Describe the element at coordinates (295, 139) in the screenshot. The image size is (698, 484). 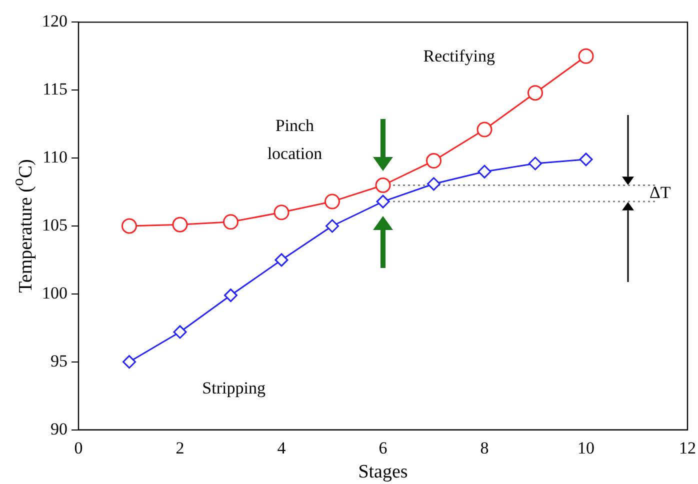
I see `annotation: Pinch location` at that location.